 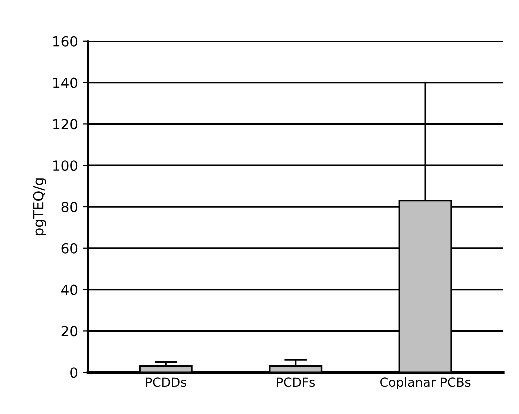 What do you see at coordinates (296, 383) in the screenshot?
I see `x-tick-label: PCDFs` at bounding box center [296, 383].